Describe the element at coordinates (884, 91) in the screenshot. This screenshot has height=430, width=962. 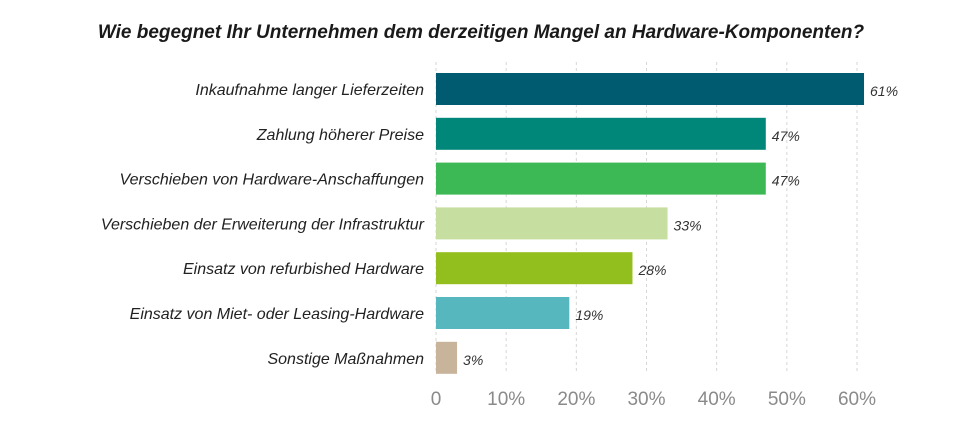
I see `value-label: 61%` at that location.